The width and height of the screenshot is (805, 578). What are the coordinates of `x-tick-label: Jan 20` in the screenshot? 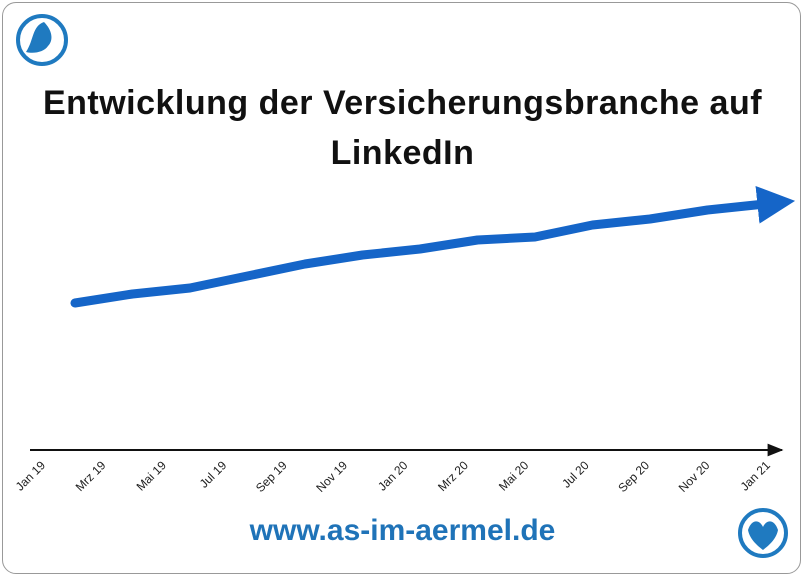 It's located at (393, 476).